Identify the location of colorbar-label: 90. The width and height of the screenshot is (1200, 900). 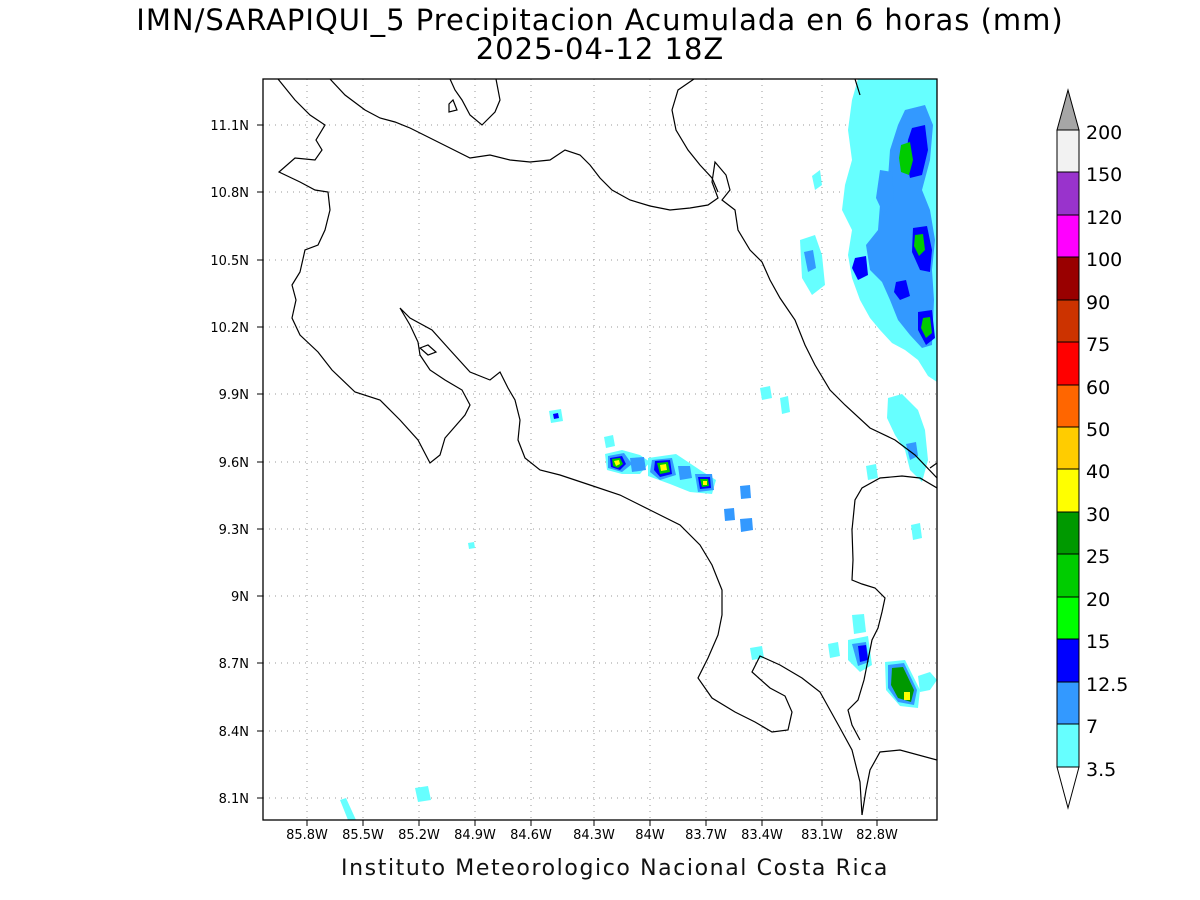
(1098, 303).